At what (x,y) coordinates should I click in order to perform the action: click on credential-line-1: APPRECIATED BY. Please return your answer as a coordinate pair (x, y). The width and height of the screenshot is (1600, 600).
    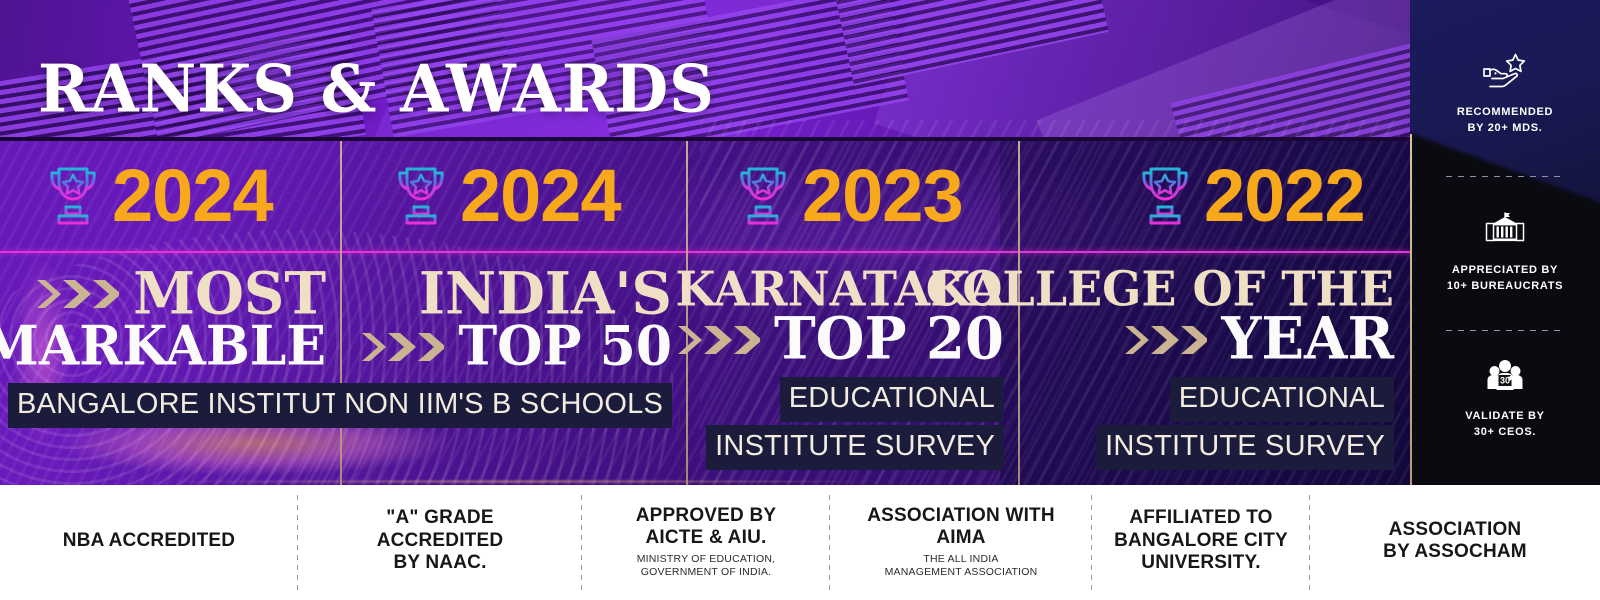
    Looking at the image, I should click on (1505, 270).